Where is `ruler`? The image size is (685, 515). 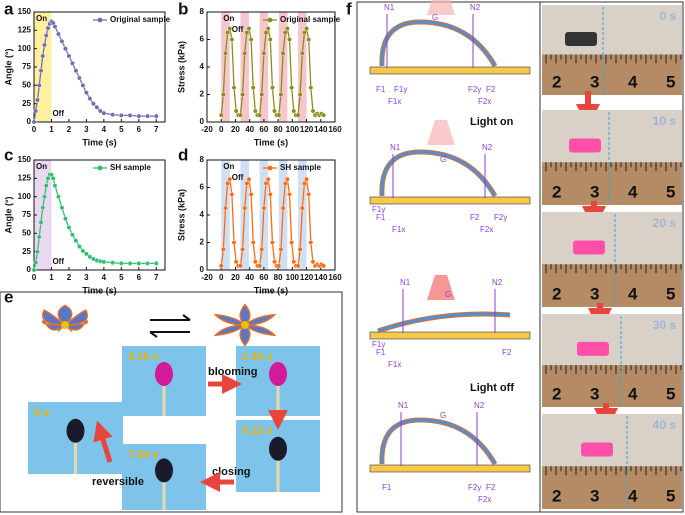
ruler is located at coordinates (612, 487).